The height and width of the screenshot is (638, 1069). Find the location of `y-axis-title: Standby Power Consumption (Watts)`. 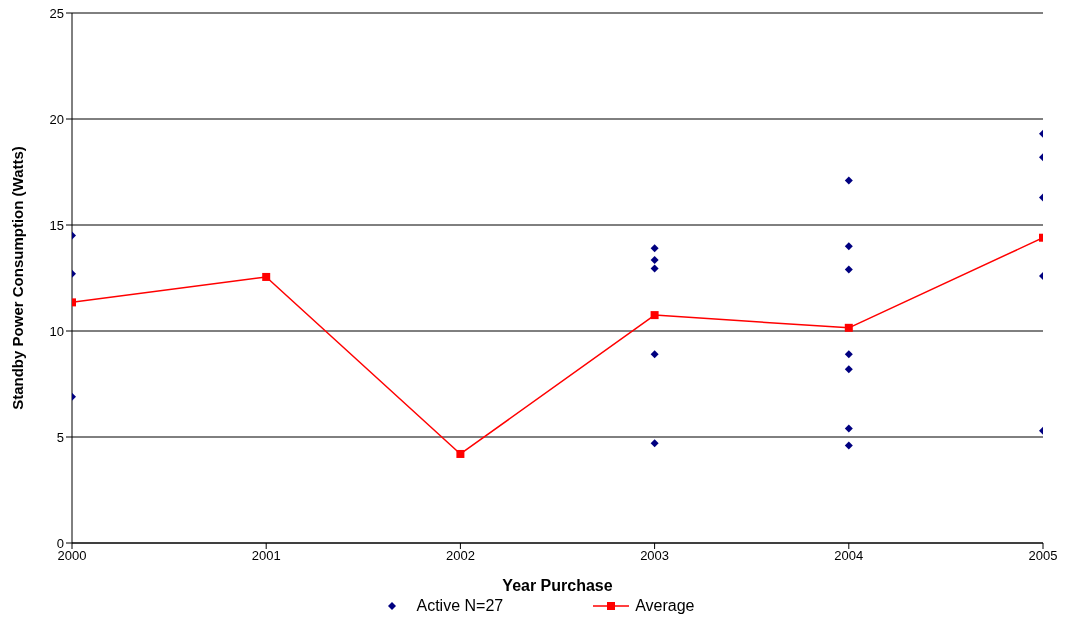

y-axis-title: Standby Power Consumption (Watts) is located at coordinates (18, 278).